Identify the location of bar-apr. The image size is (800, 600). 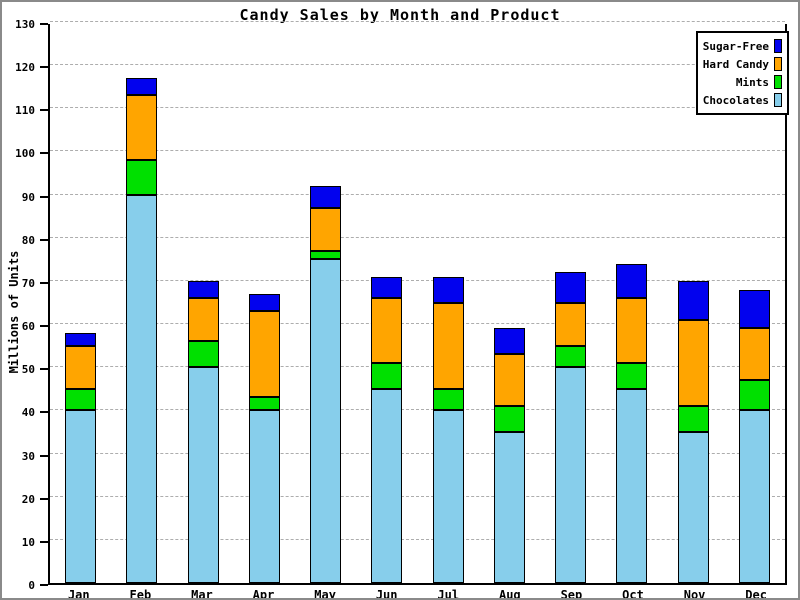
(264, 438).